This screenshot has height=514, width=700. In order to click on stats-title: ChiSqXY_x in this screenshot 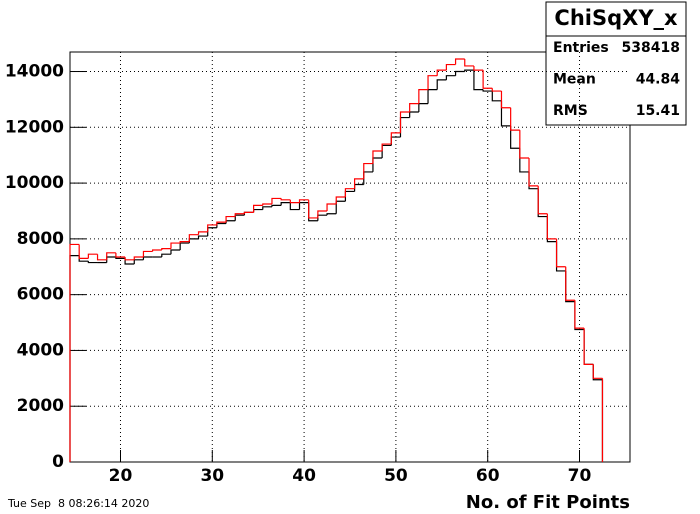, I will do `click(616, 18)`.